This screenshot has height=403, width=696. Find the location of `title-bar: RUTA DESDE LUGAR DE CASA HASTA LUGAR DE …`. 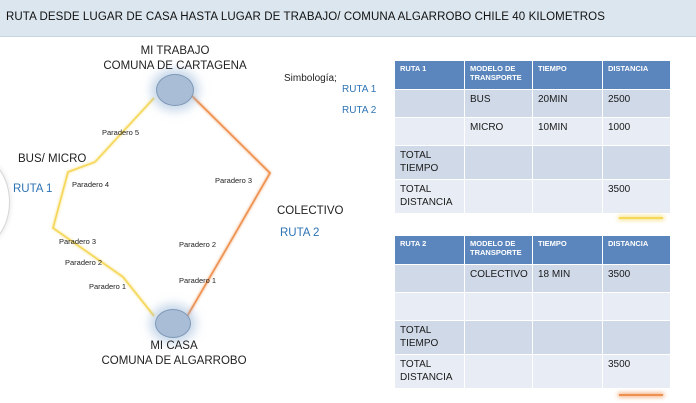

title-bar: RUTA DESDE LUGAR DE CASA HASTA LUGAR DE … is located at coordinates (348, 18).